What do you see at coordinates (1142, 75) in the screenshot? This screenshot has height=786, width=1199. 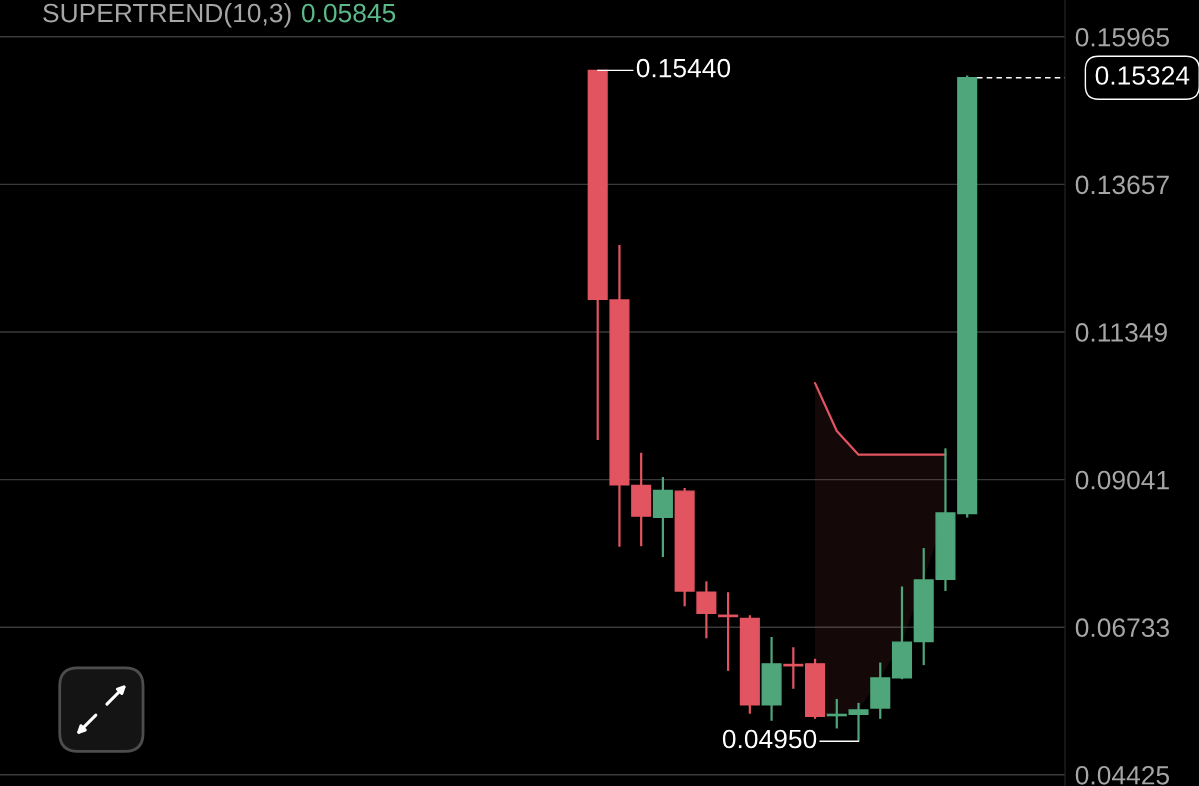 I see `ref-line-label: 0.15324` at bounding box center [1142, 75].